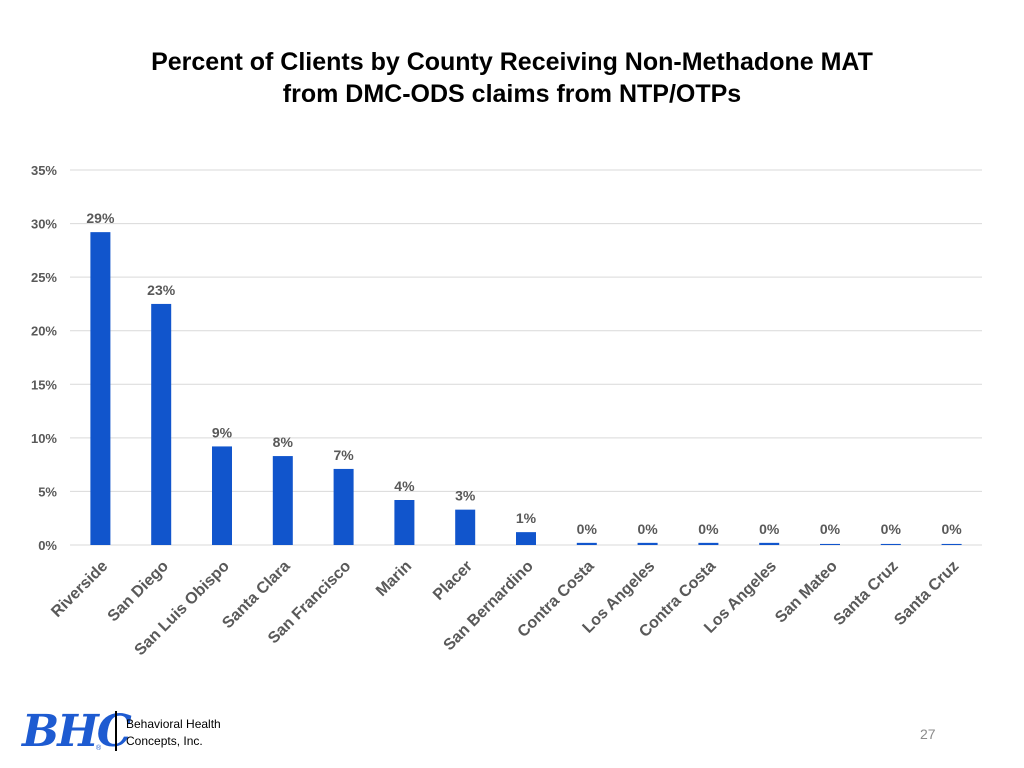 The height and width of the screenshot is (768, 1024). Describe the element at coordinates (512, 94) in the screenshot. I see `title-line-2: from DMC-ODS claims from NTP/OTPs` at that location.